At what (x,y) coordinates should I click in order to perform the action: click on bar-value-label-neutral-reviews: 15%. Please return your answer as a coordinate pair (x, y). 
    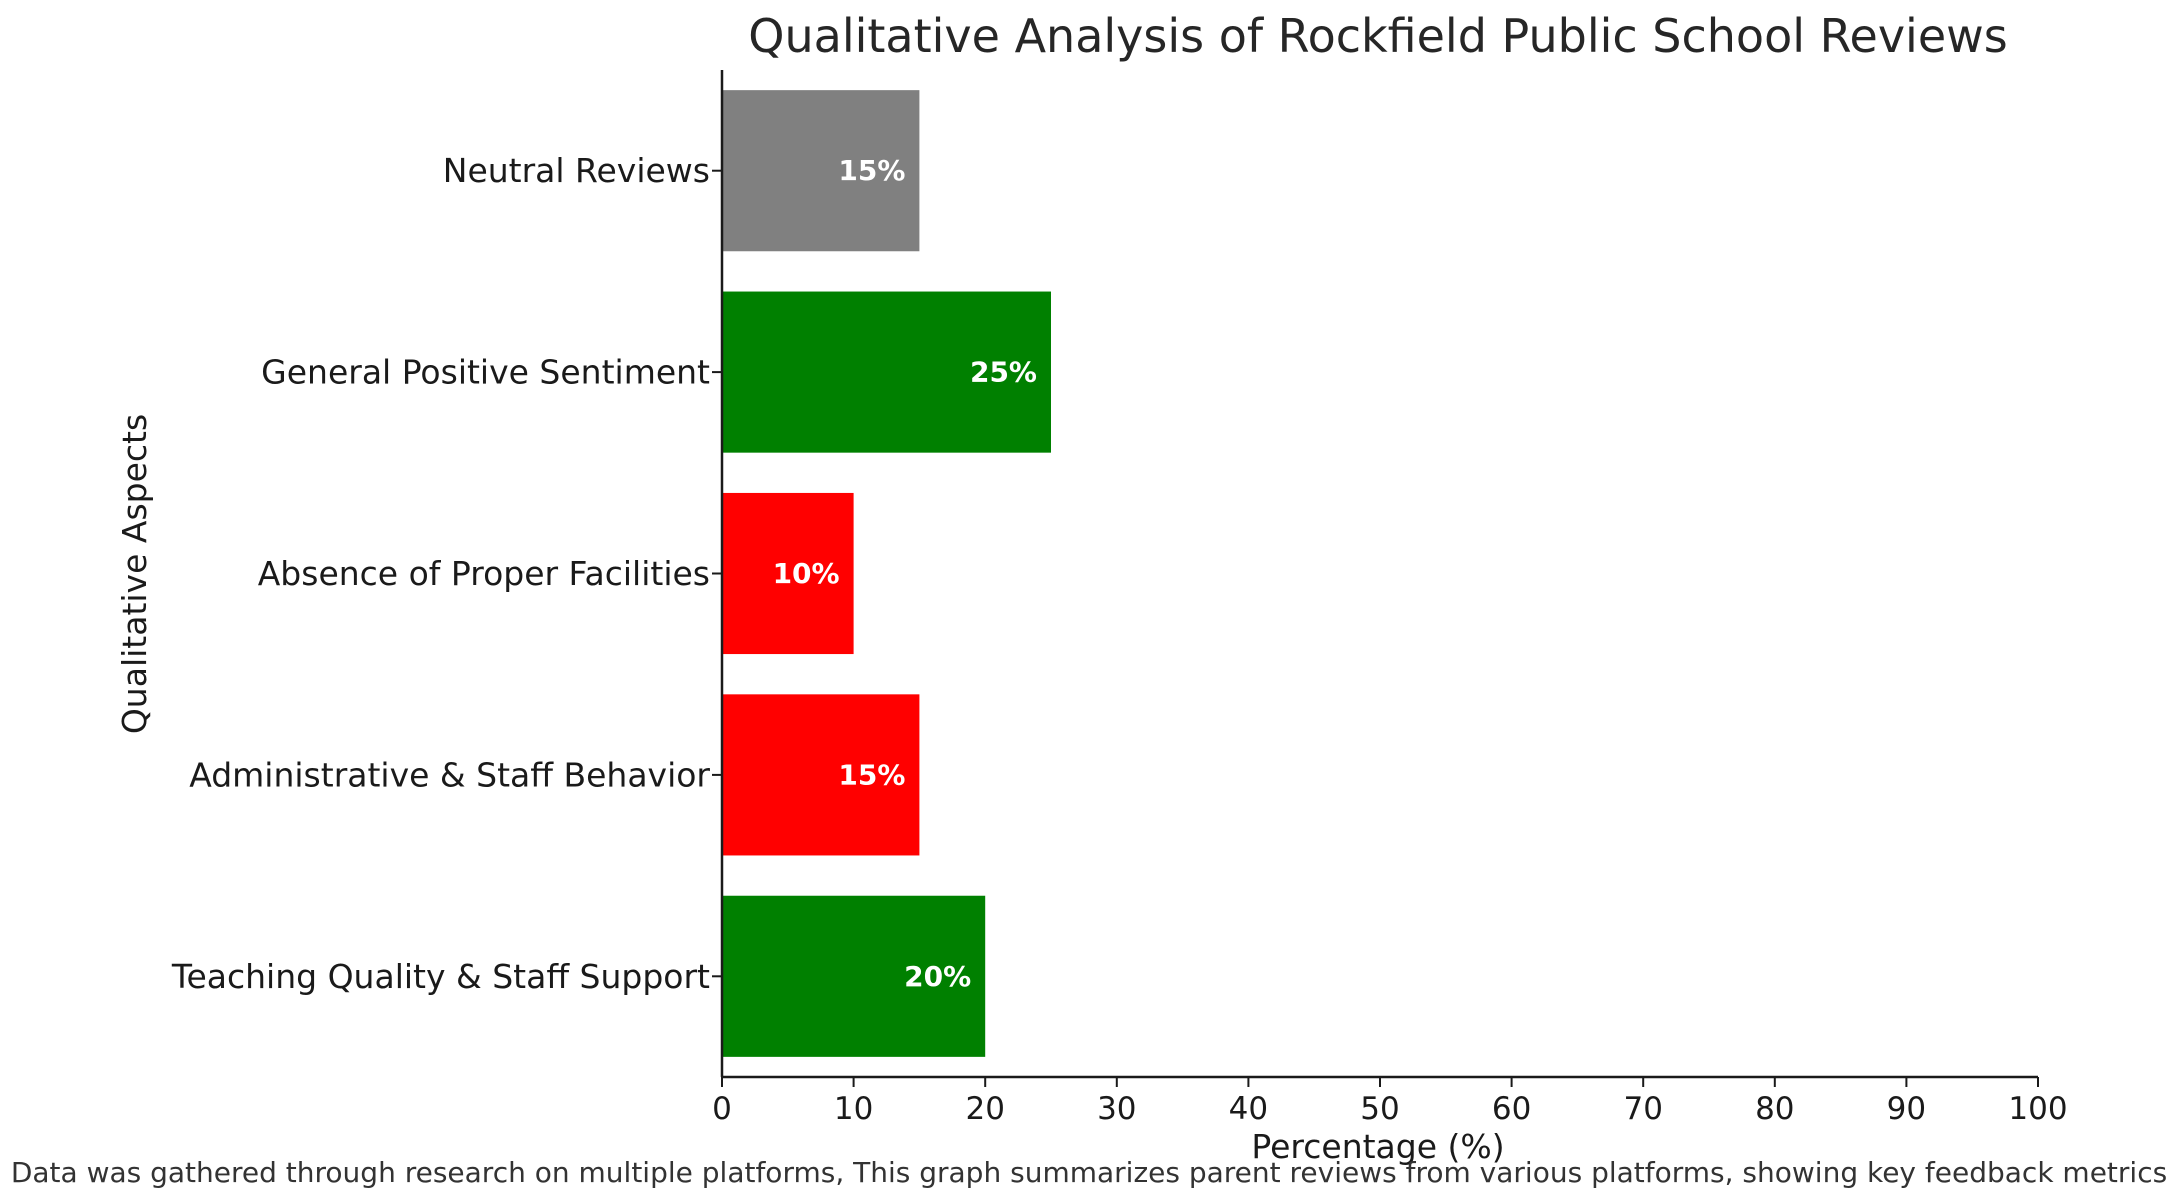
    Looking at the image, I should click on (871, 170).